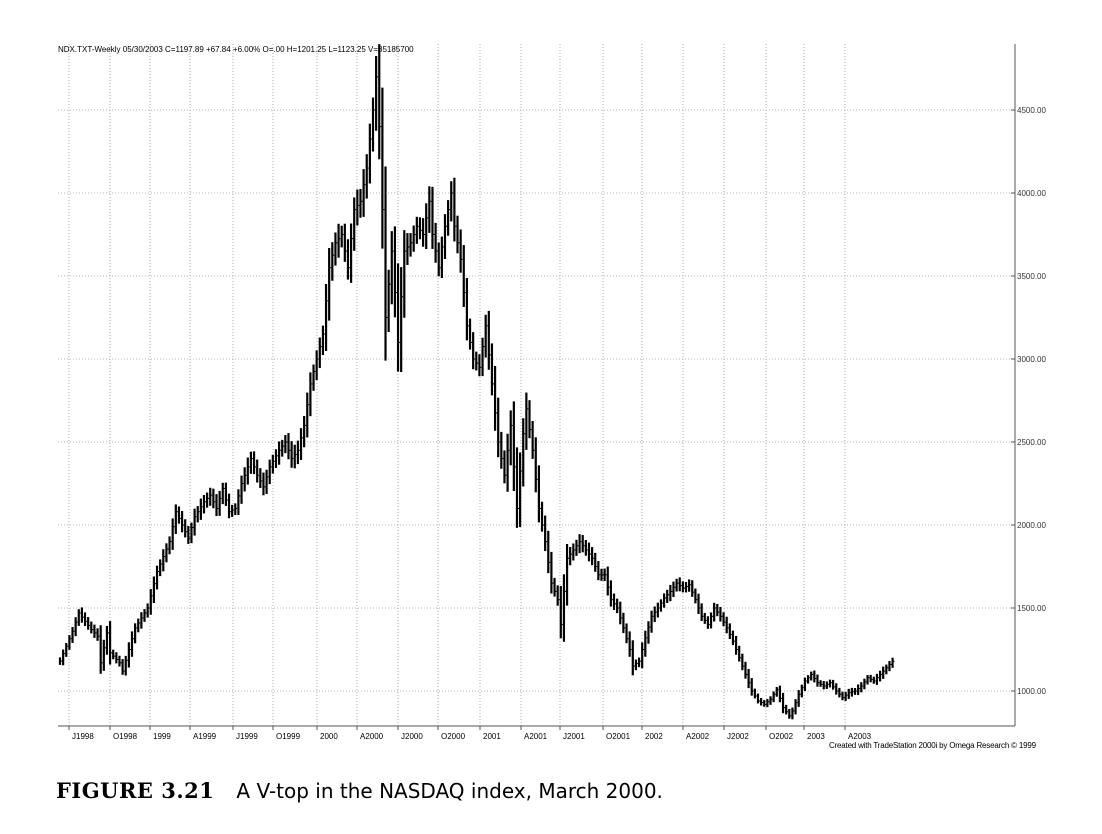  What do you see at coordinates (1031, 525) in the screenshot?
I see `y-tick-label: 2000.00` at bounding box center [1031, 525].